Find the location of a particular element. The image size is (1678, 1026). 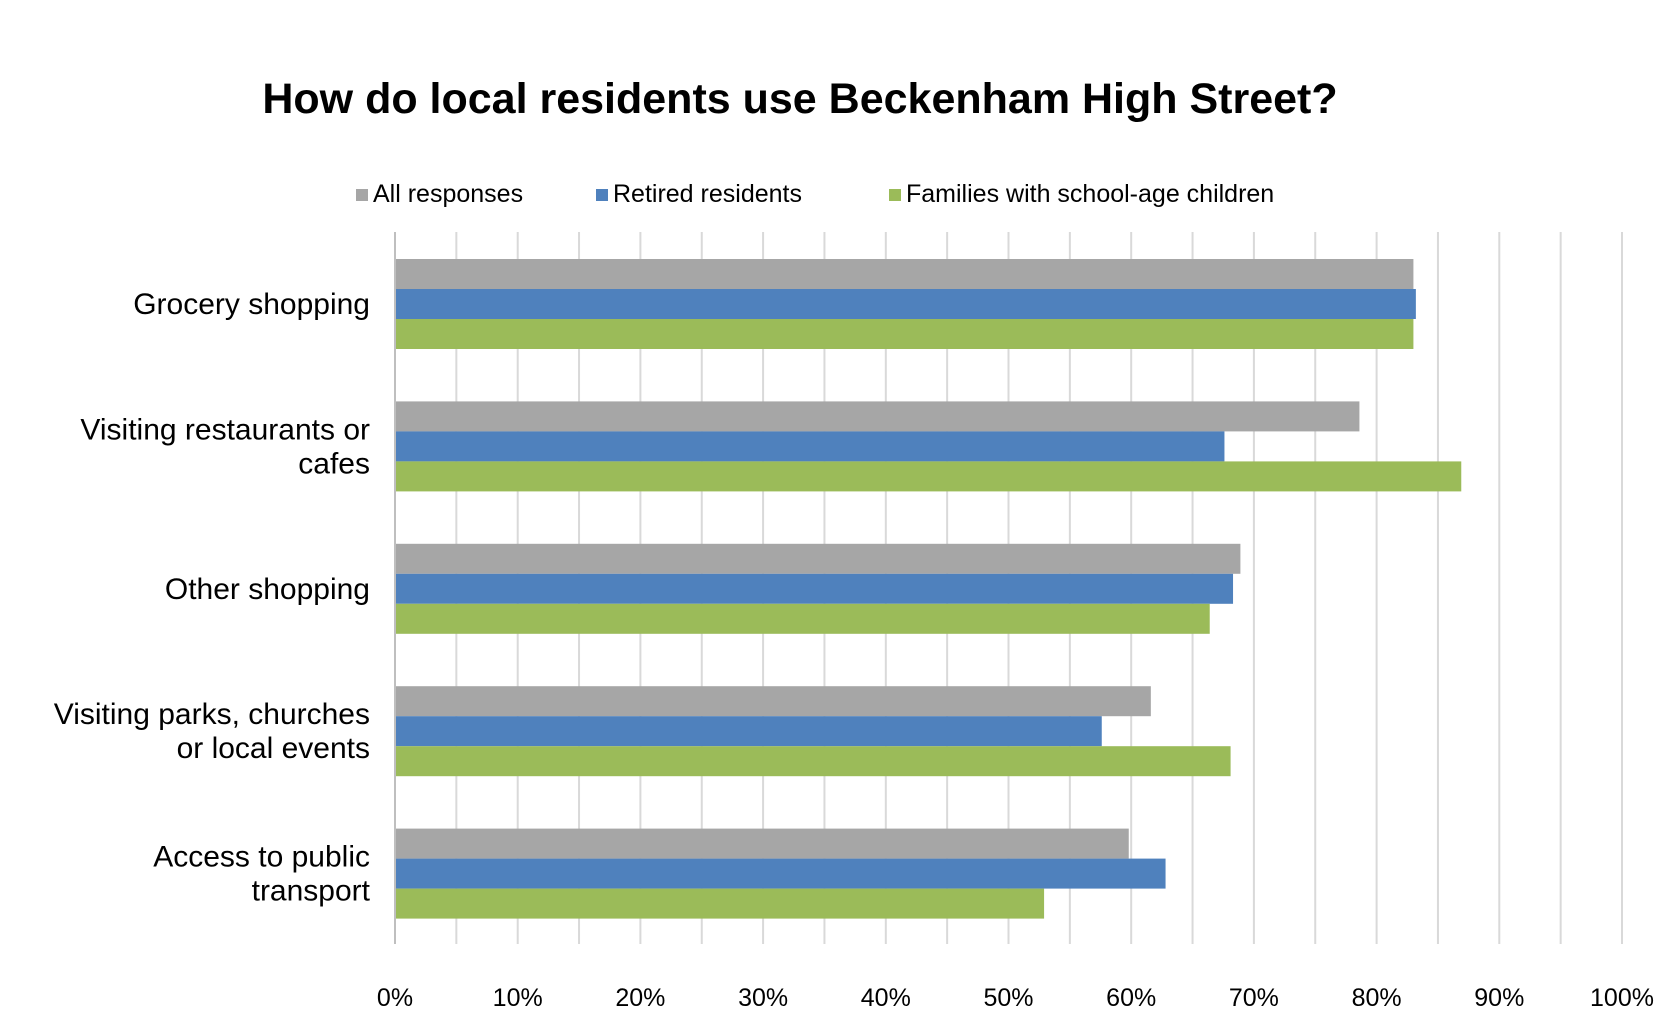

x-tick-label: 80% is located at coordinates (1377, 998).